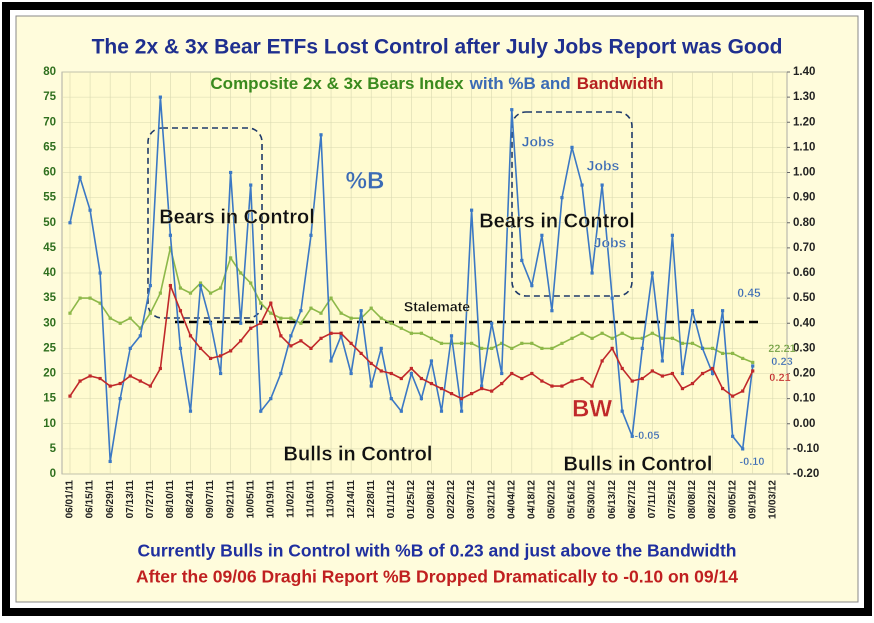 The image size is (874, 623). I want to click on x-tick-label: 03/07/12, so click(471, 499).